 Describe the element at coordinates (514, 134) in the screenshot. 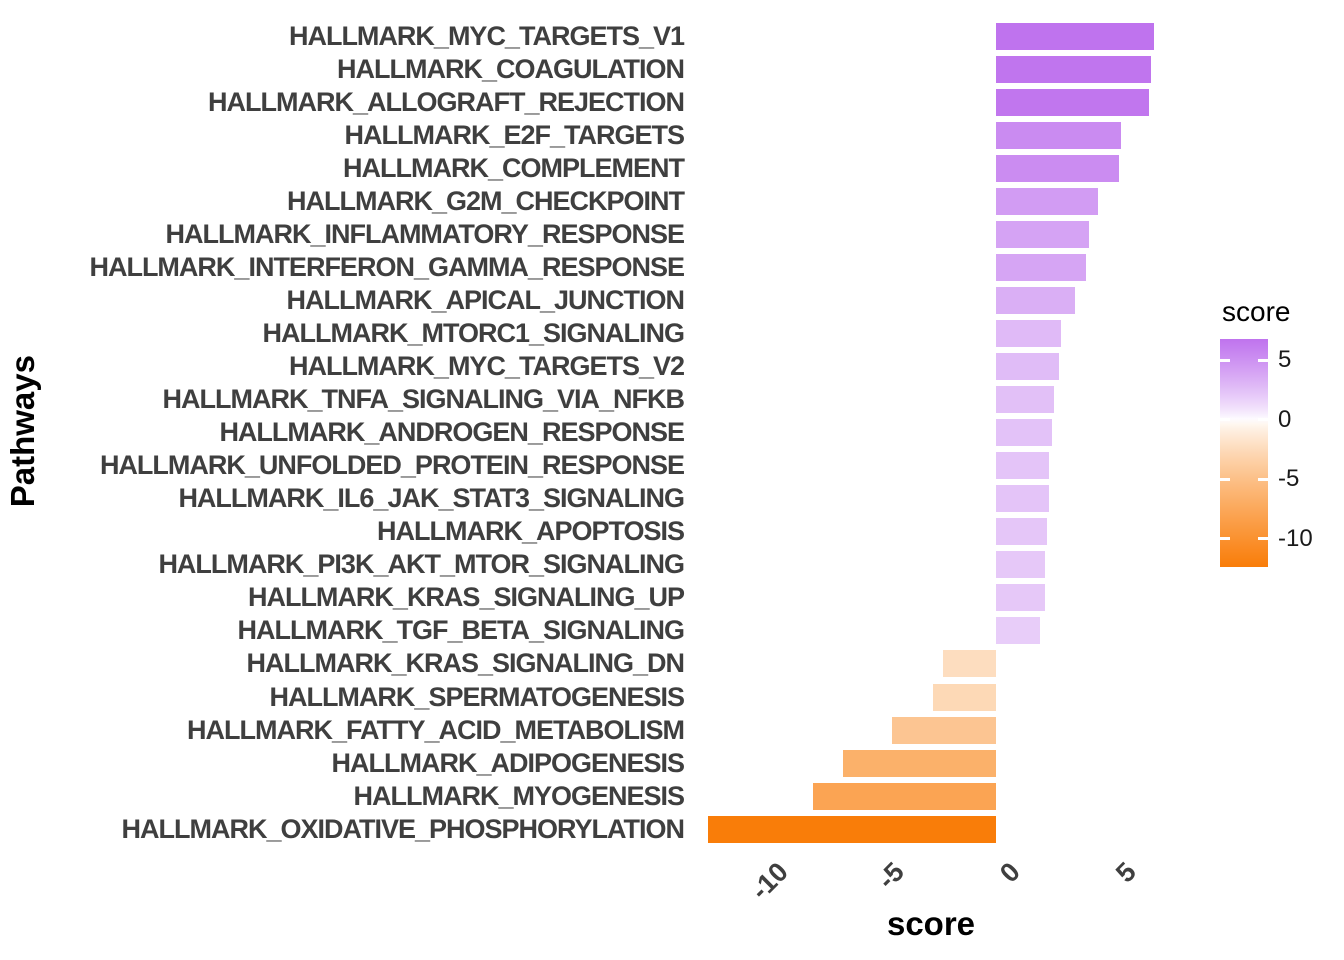

I see `category-label: HALLMARK_E2F_TARGETS` at that location.